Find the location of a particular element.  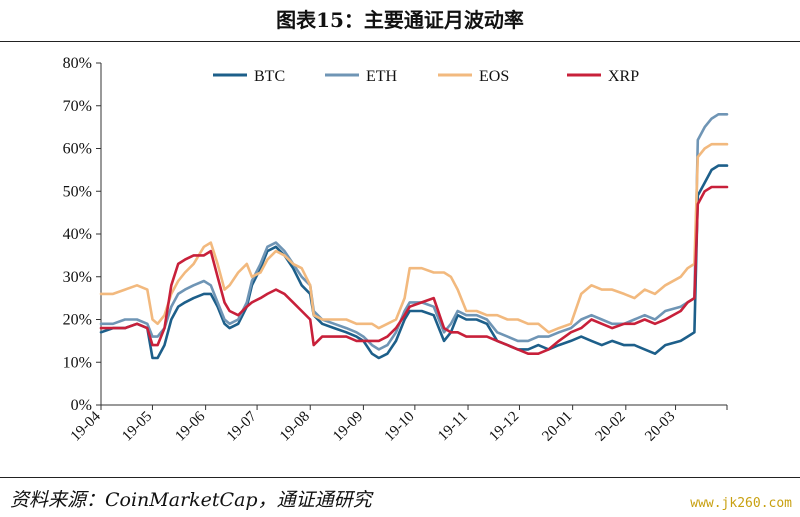

legend-label-eos: EOS is located at coordinates (494, 76).